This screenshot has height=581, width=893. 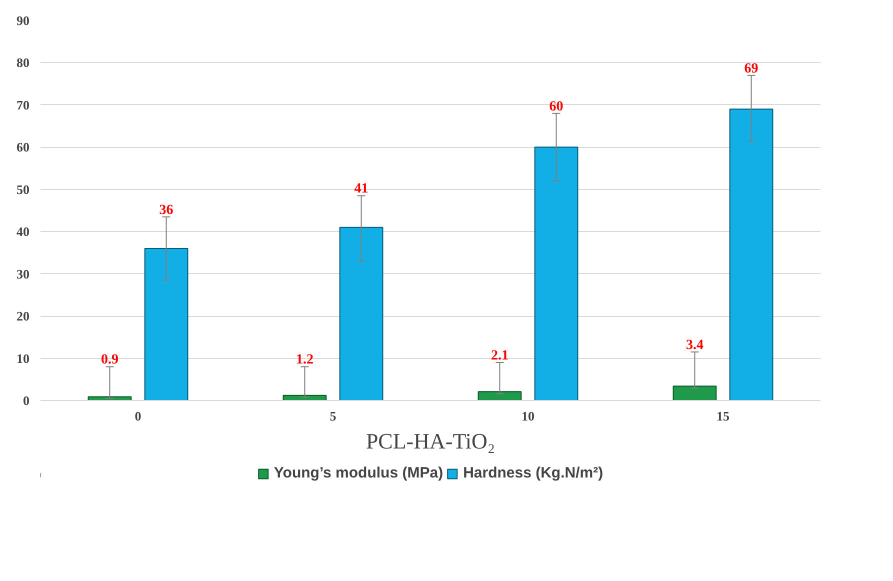 I want to click on x-tick-label: 0, so click(x=138, y=416).